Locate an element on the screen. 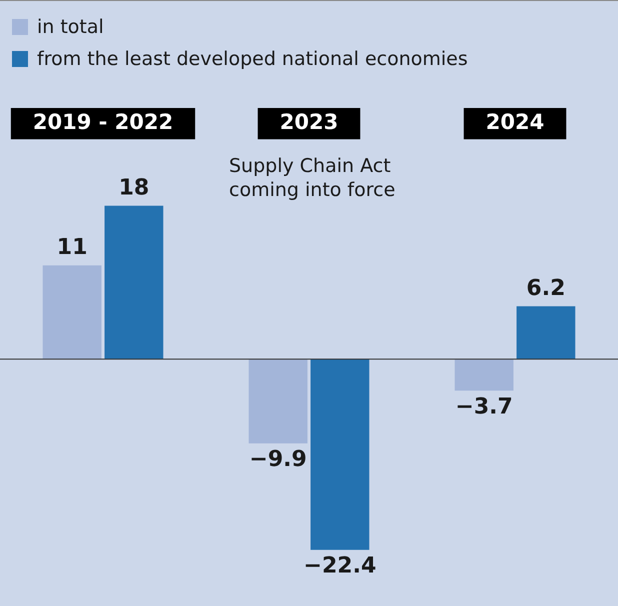 This screenshot has width=618, height=606. legend-label: from the least developed national economies is located at coordinates (252, 59).